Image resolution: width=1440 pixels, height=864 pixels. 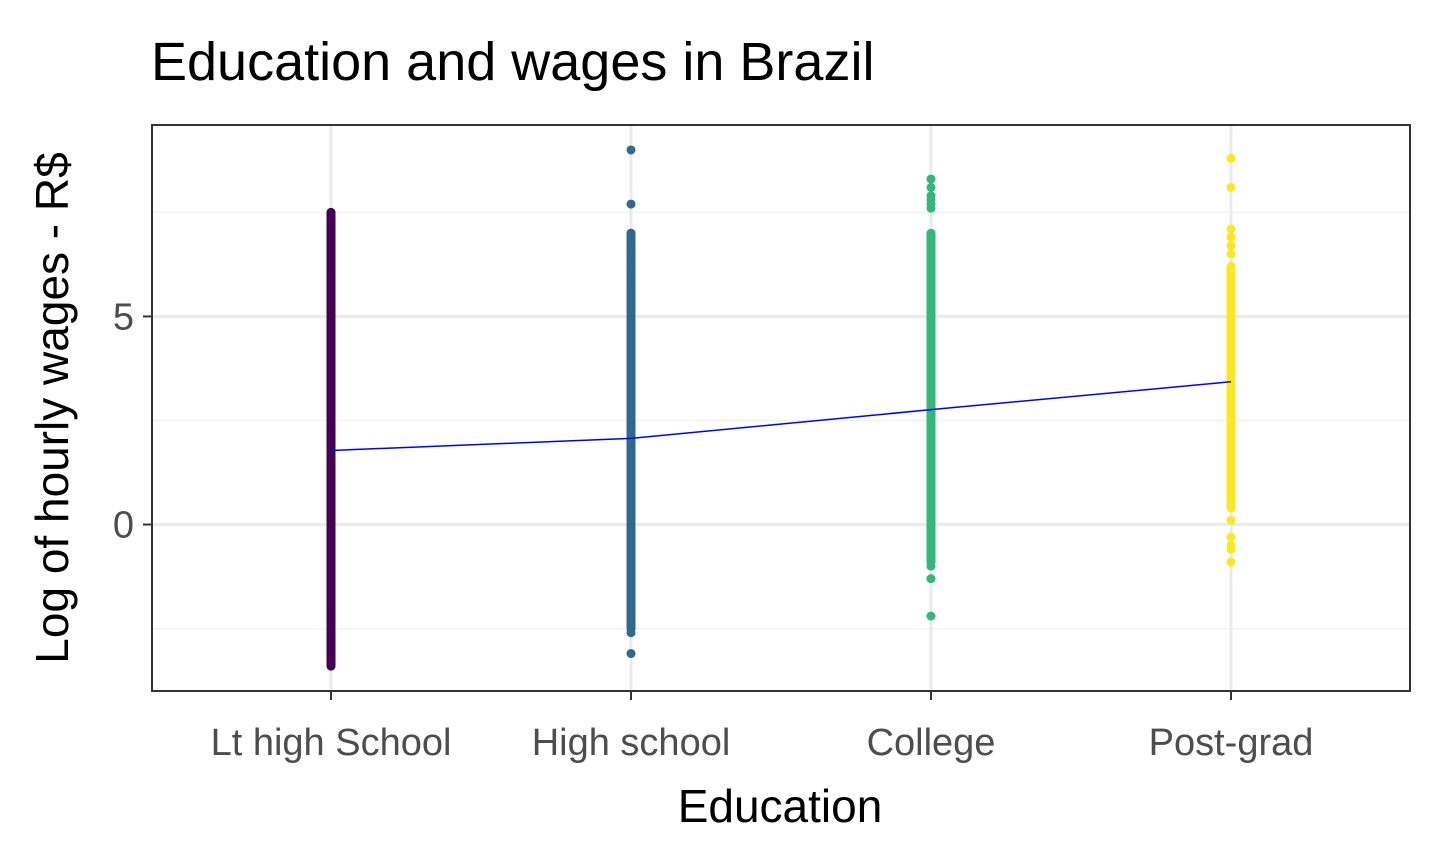 What do you see at coordinates (1231, 360) in the screenshot?
I see `series-post-grad` at bounding box center [1231, 360].